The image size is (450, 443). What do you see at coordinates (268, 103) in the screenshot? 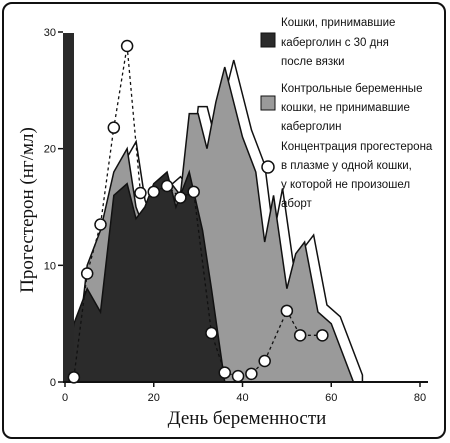
I see `legend-swatch-control` at bounding box center [268, 103].